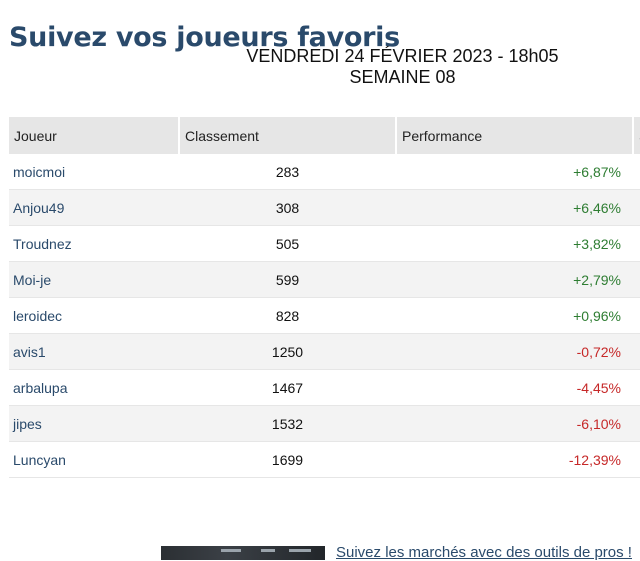 This screenshot has height=561, width=640. Describe the element at coordinates (40, 387) in the screenshot. I see `player-link: arbalupa` at that location.